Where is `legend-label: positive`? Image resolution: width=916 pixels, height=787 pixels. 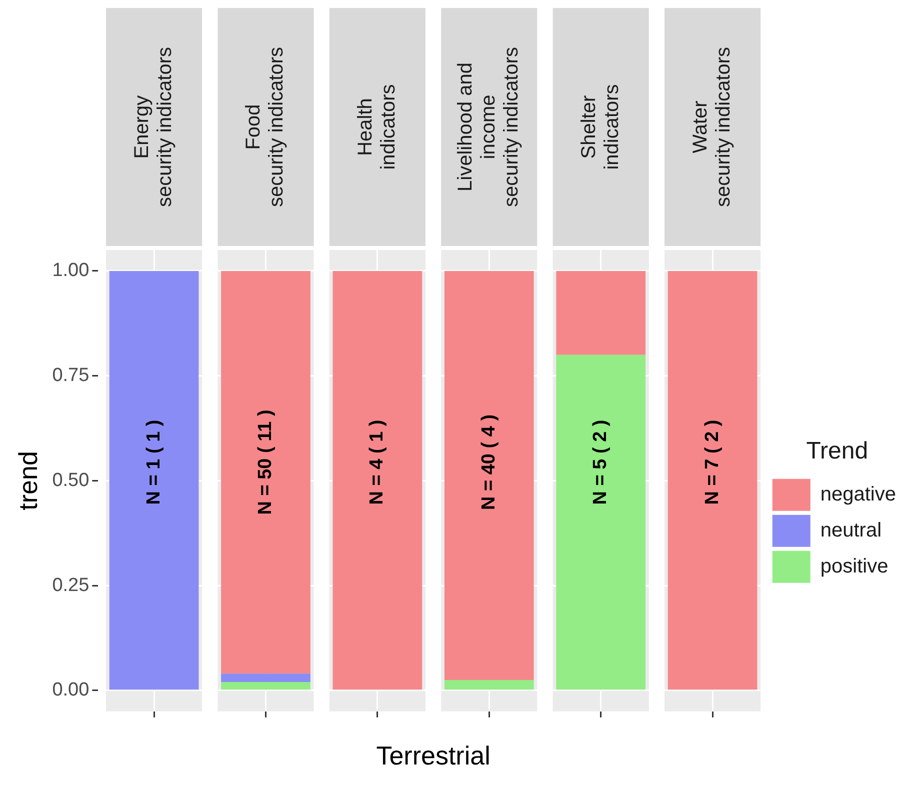
legend-label: positive is located at coordinates (854, 566).